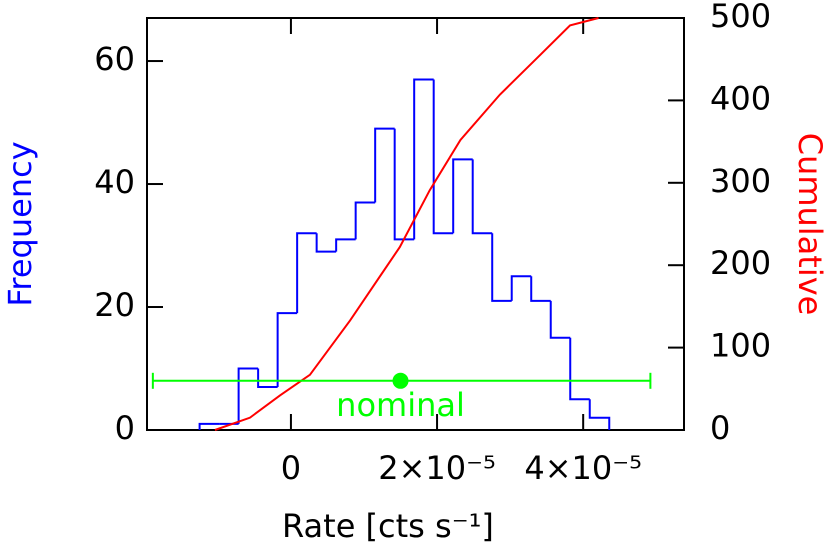  I want to click on y2-tick-label: 300, so click(740, 181).